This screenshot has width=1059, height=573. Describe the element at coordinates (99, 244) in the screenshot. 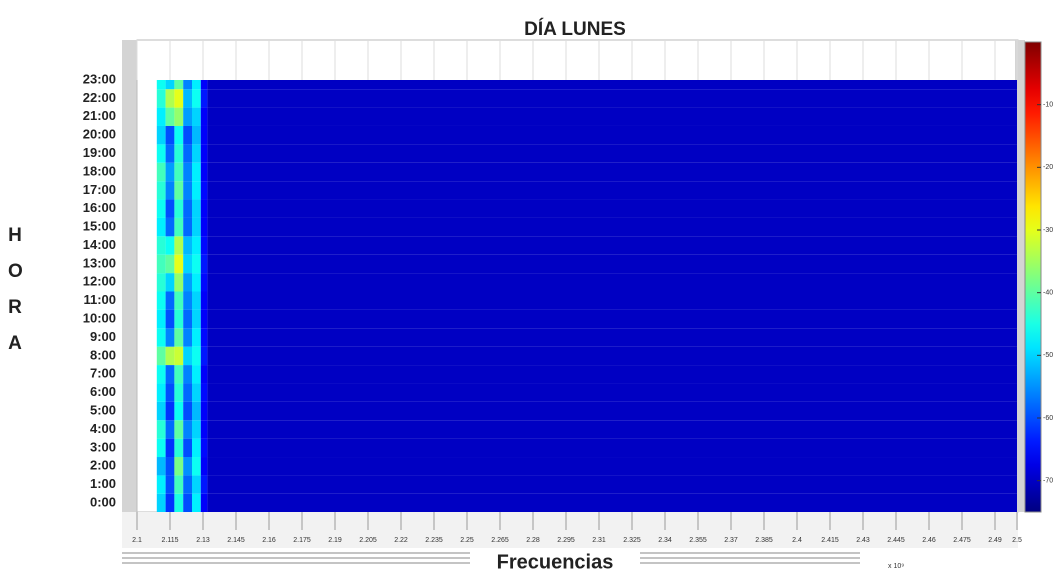

I see `y-tick-label: 14:00` at that location.